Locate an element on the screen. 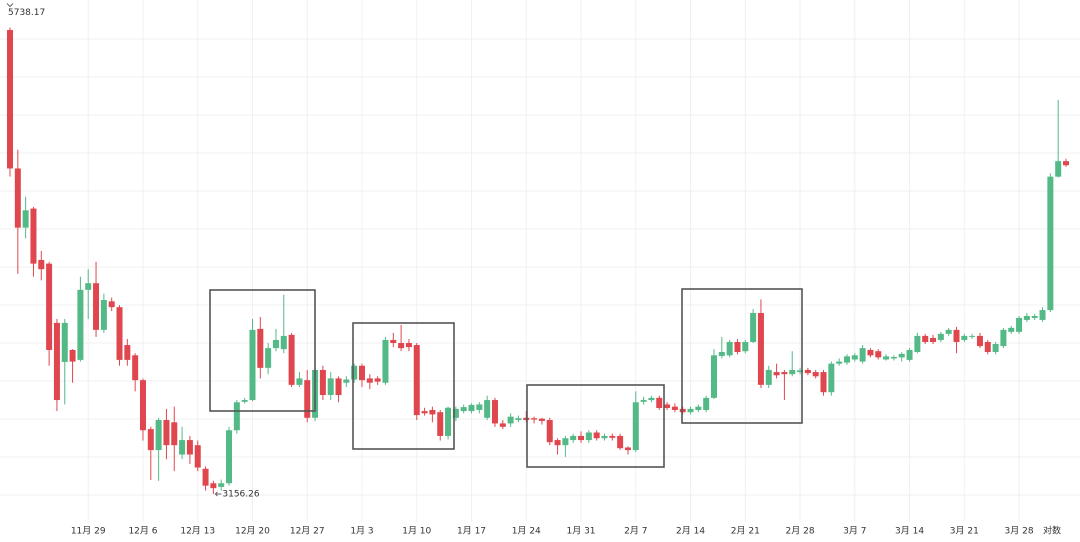 The height and width of the screenshot is (542, 1080). x-tick-label: 12月 13 is located at coordinates (197, 531).